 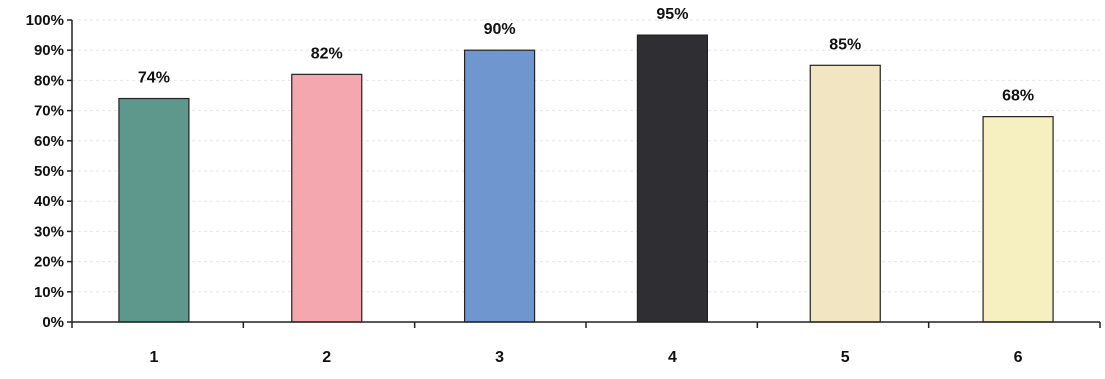 What do you see at coordinates (672, 14) in the screenshot?
I see `data-label-4: 95%` at bounding box center [672, 14].